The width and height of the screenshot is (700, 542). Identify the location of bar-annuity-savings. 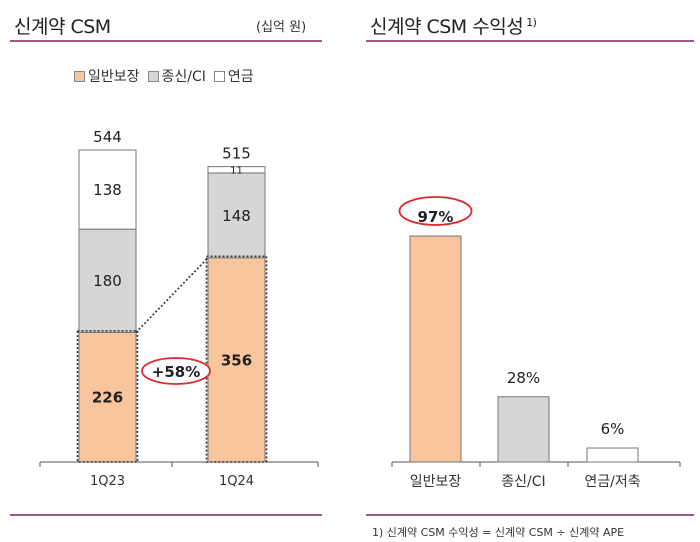
(612, 455).